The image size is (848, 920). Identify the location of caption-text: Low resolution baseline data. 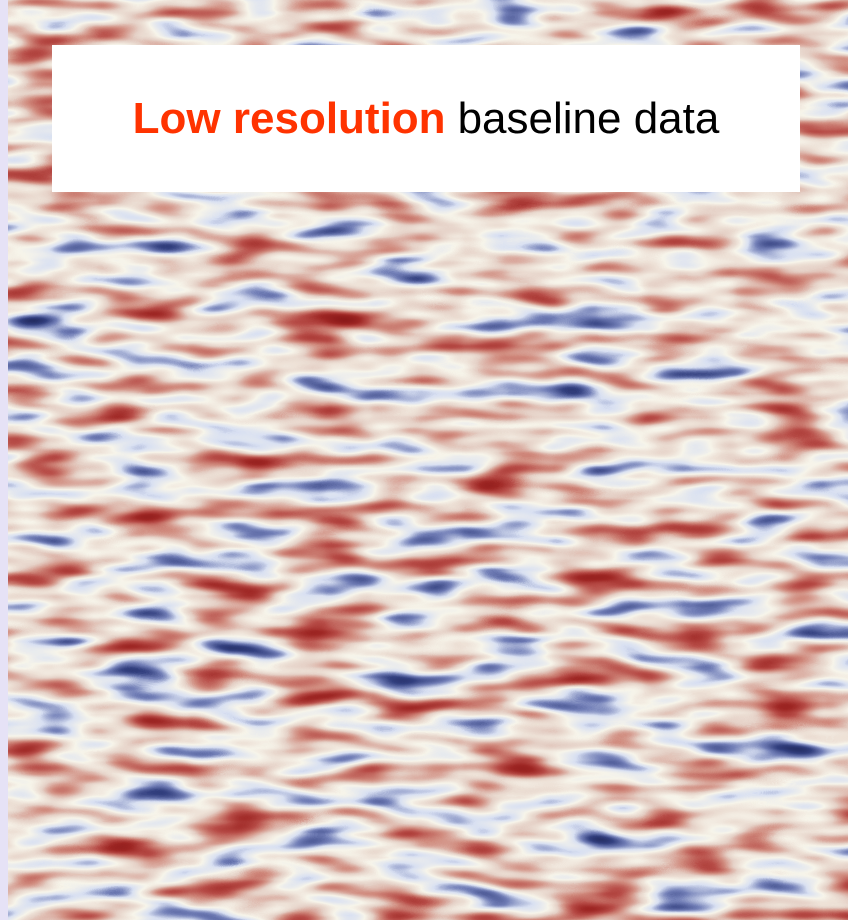
(426, 119).